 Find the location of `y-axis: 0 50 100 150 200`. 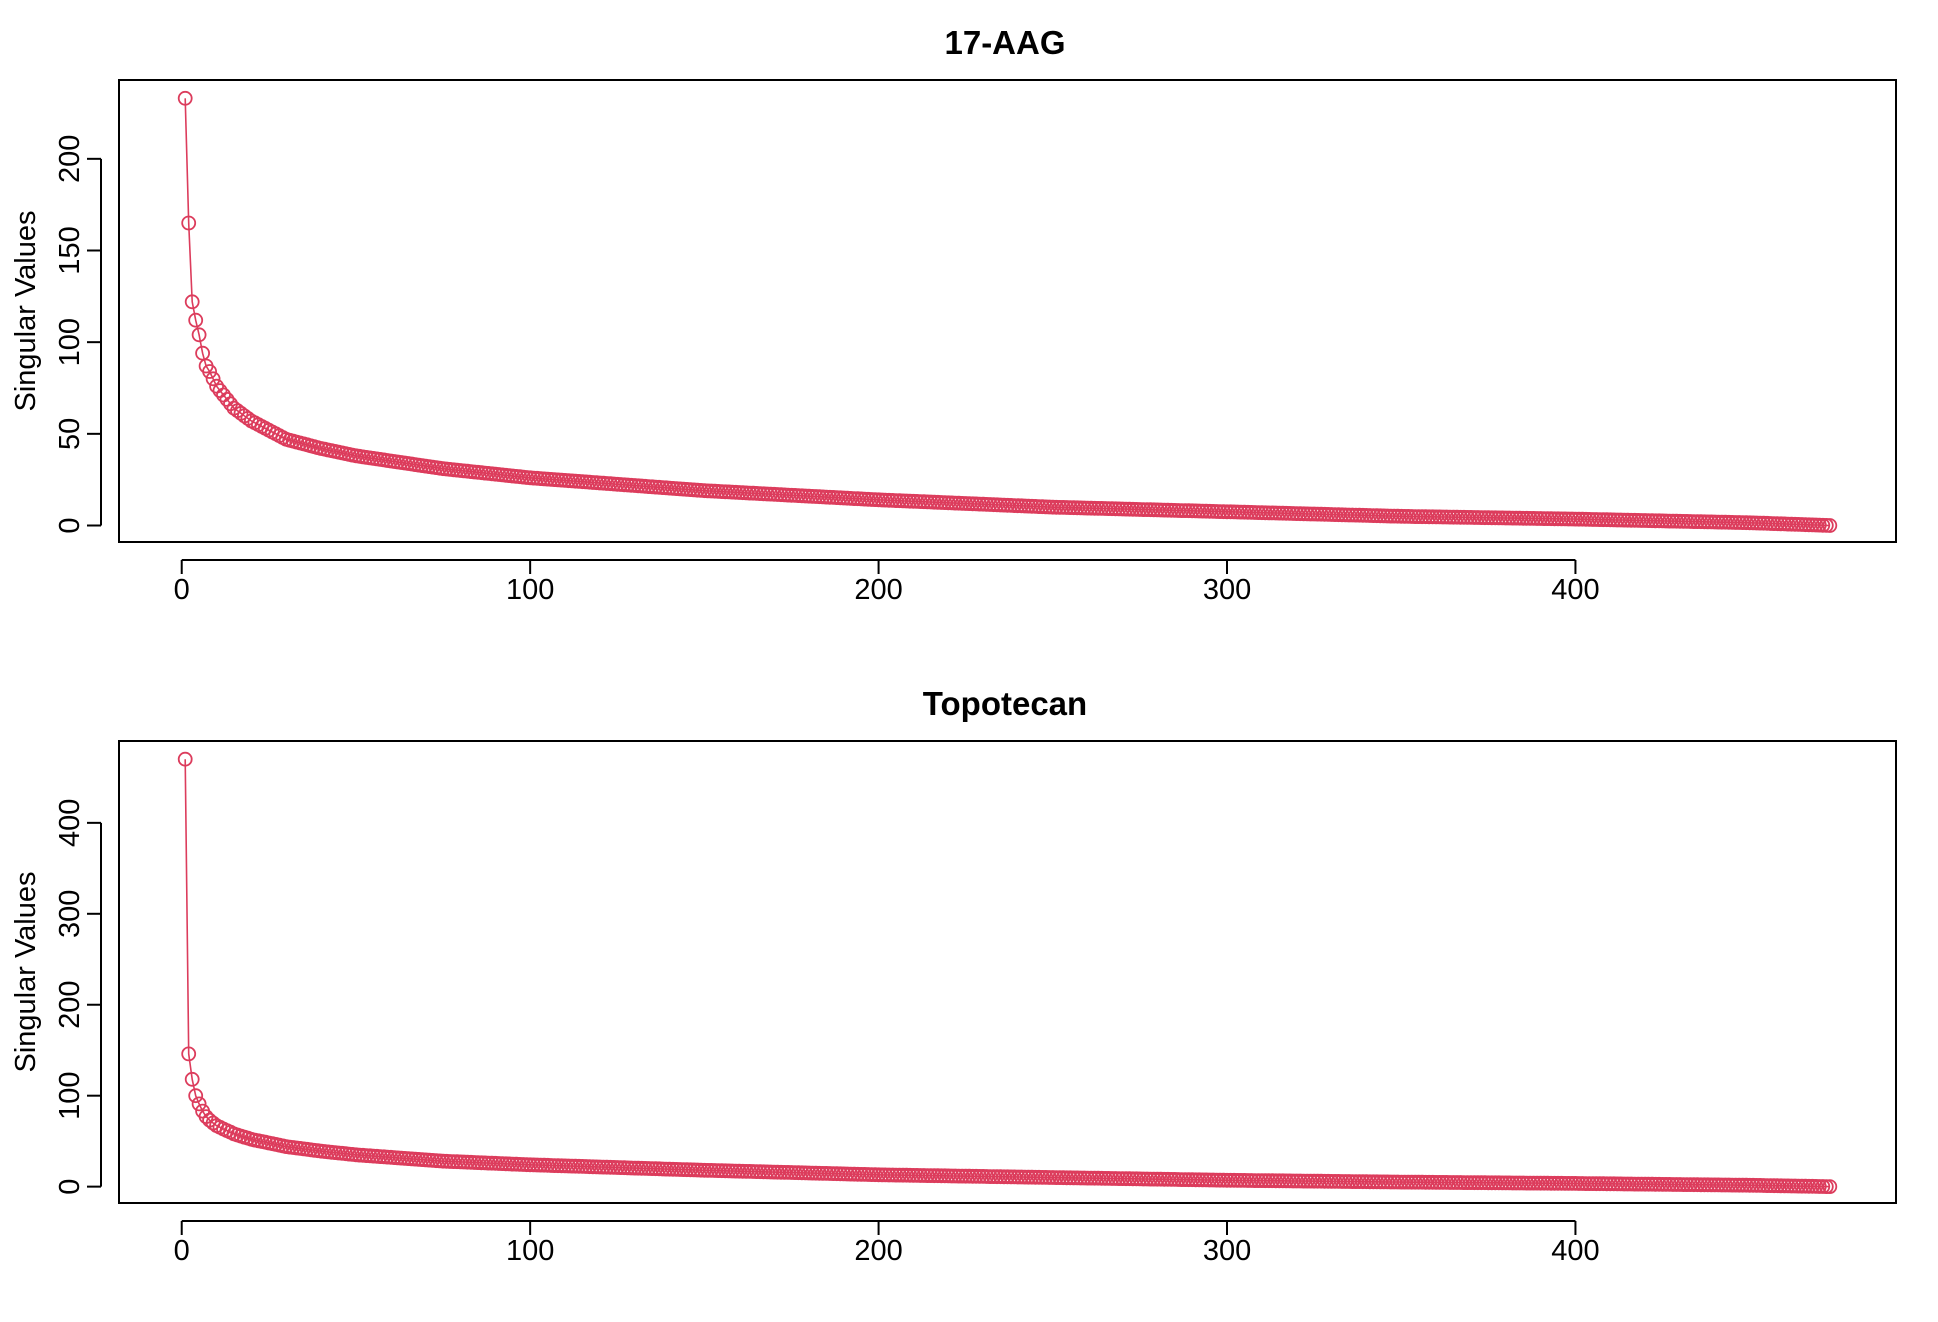

y-axis: 0 50 100 150 200 is located at coordinates (78, 334).